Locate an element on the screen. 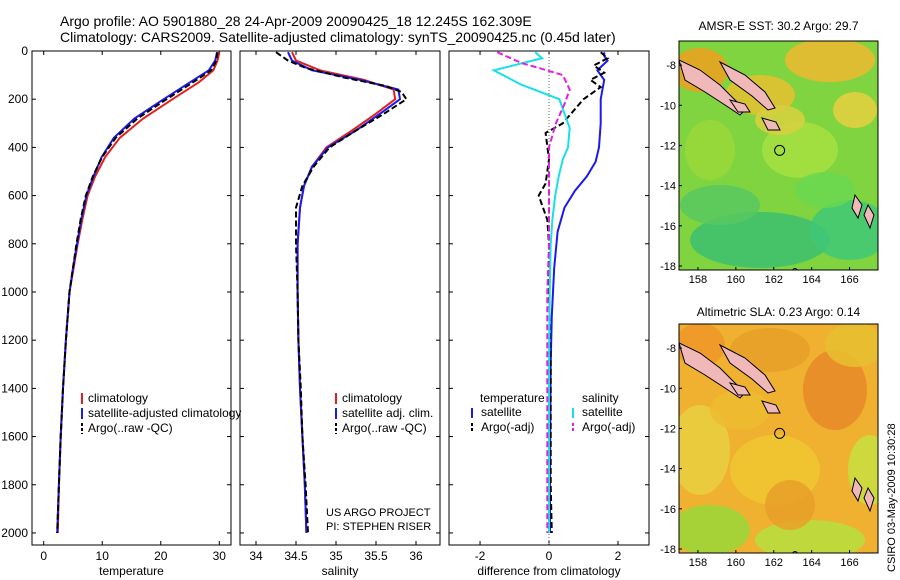 The height and width of the screenshot is (580, 900). y-tick-label: 2000 is located at coordinates (14, 533).